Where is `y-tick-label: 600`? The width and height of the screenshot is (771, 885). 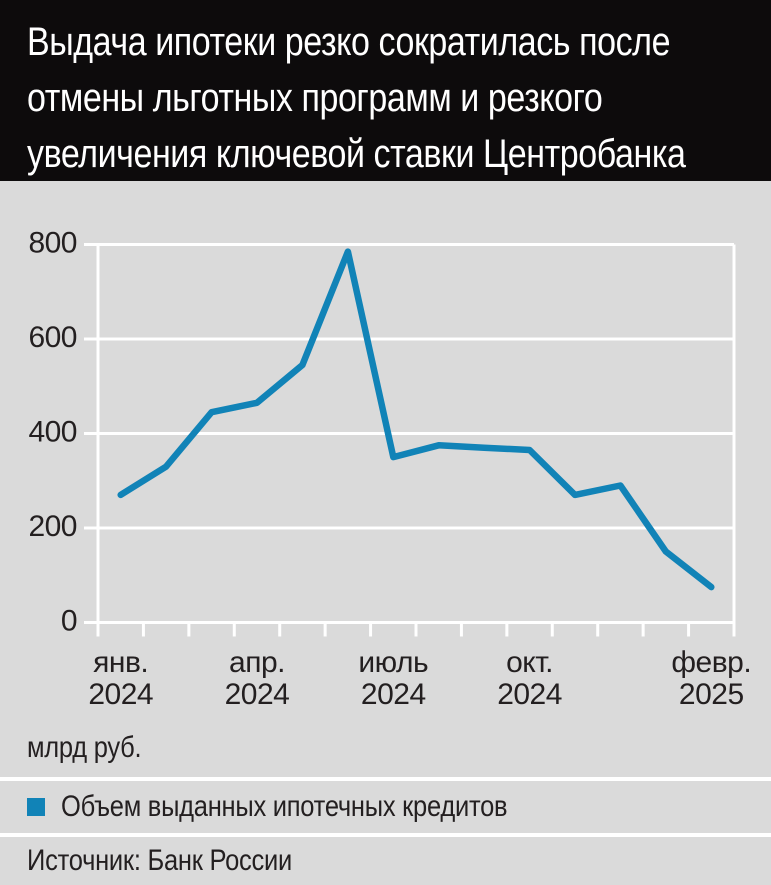
y-tick-label: 600 is located at coordinates (52, 337).